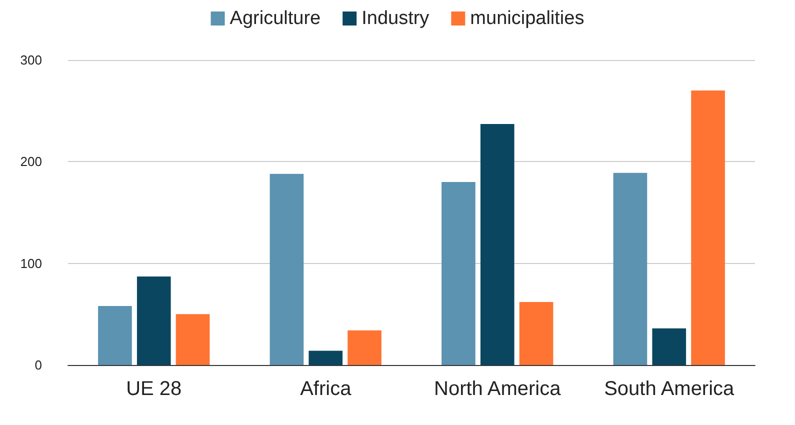  What do you see at coordinates (31, 162) in the screenshot?
I see `y-tick-label: 200` at bounding box center [31, 162].